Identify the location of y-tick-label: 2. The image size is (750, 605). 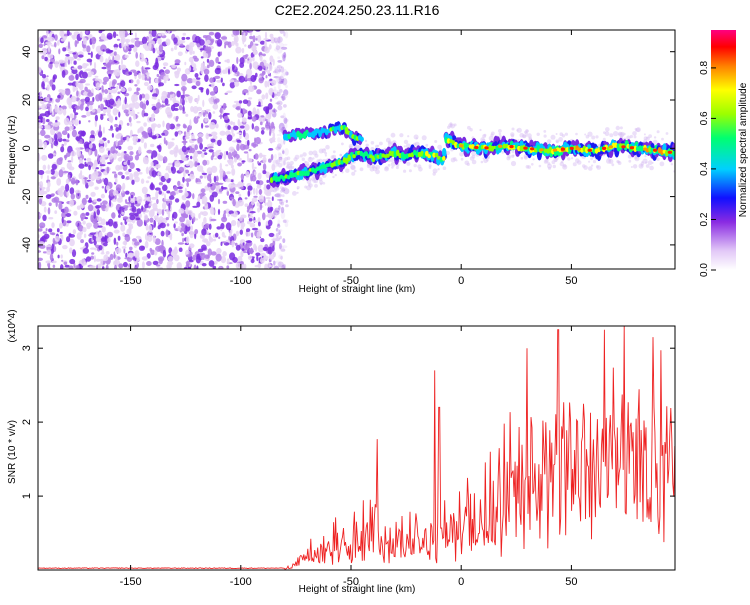
(27, 422).